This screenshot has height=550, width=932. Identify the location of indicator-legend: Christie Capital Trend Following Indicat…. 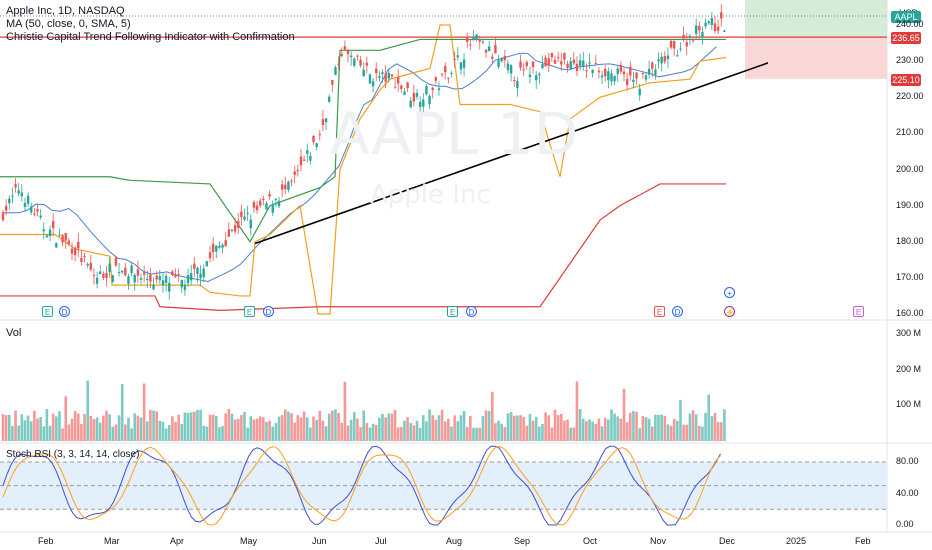
(150, 37).